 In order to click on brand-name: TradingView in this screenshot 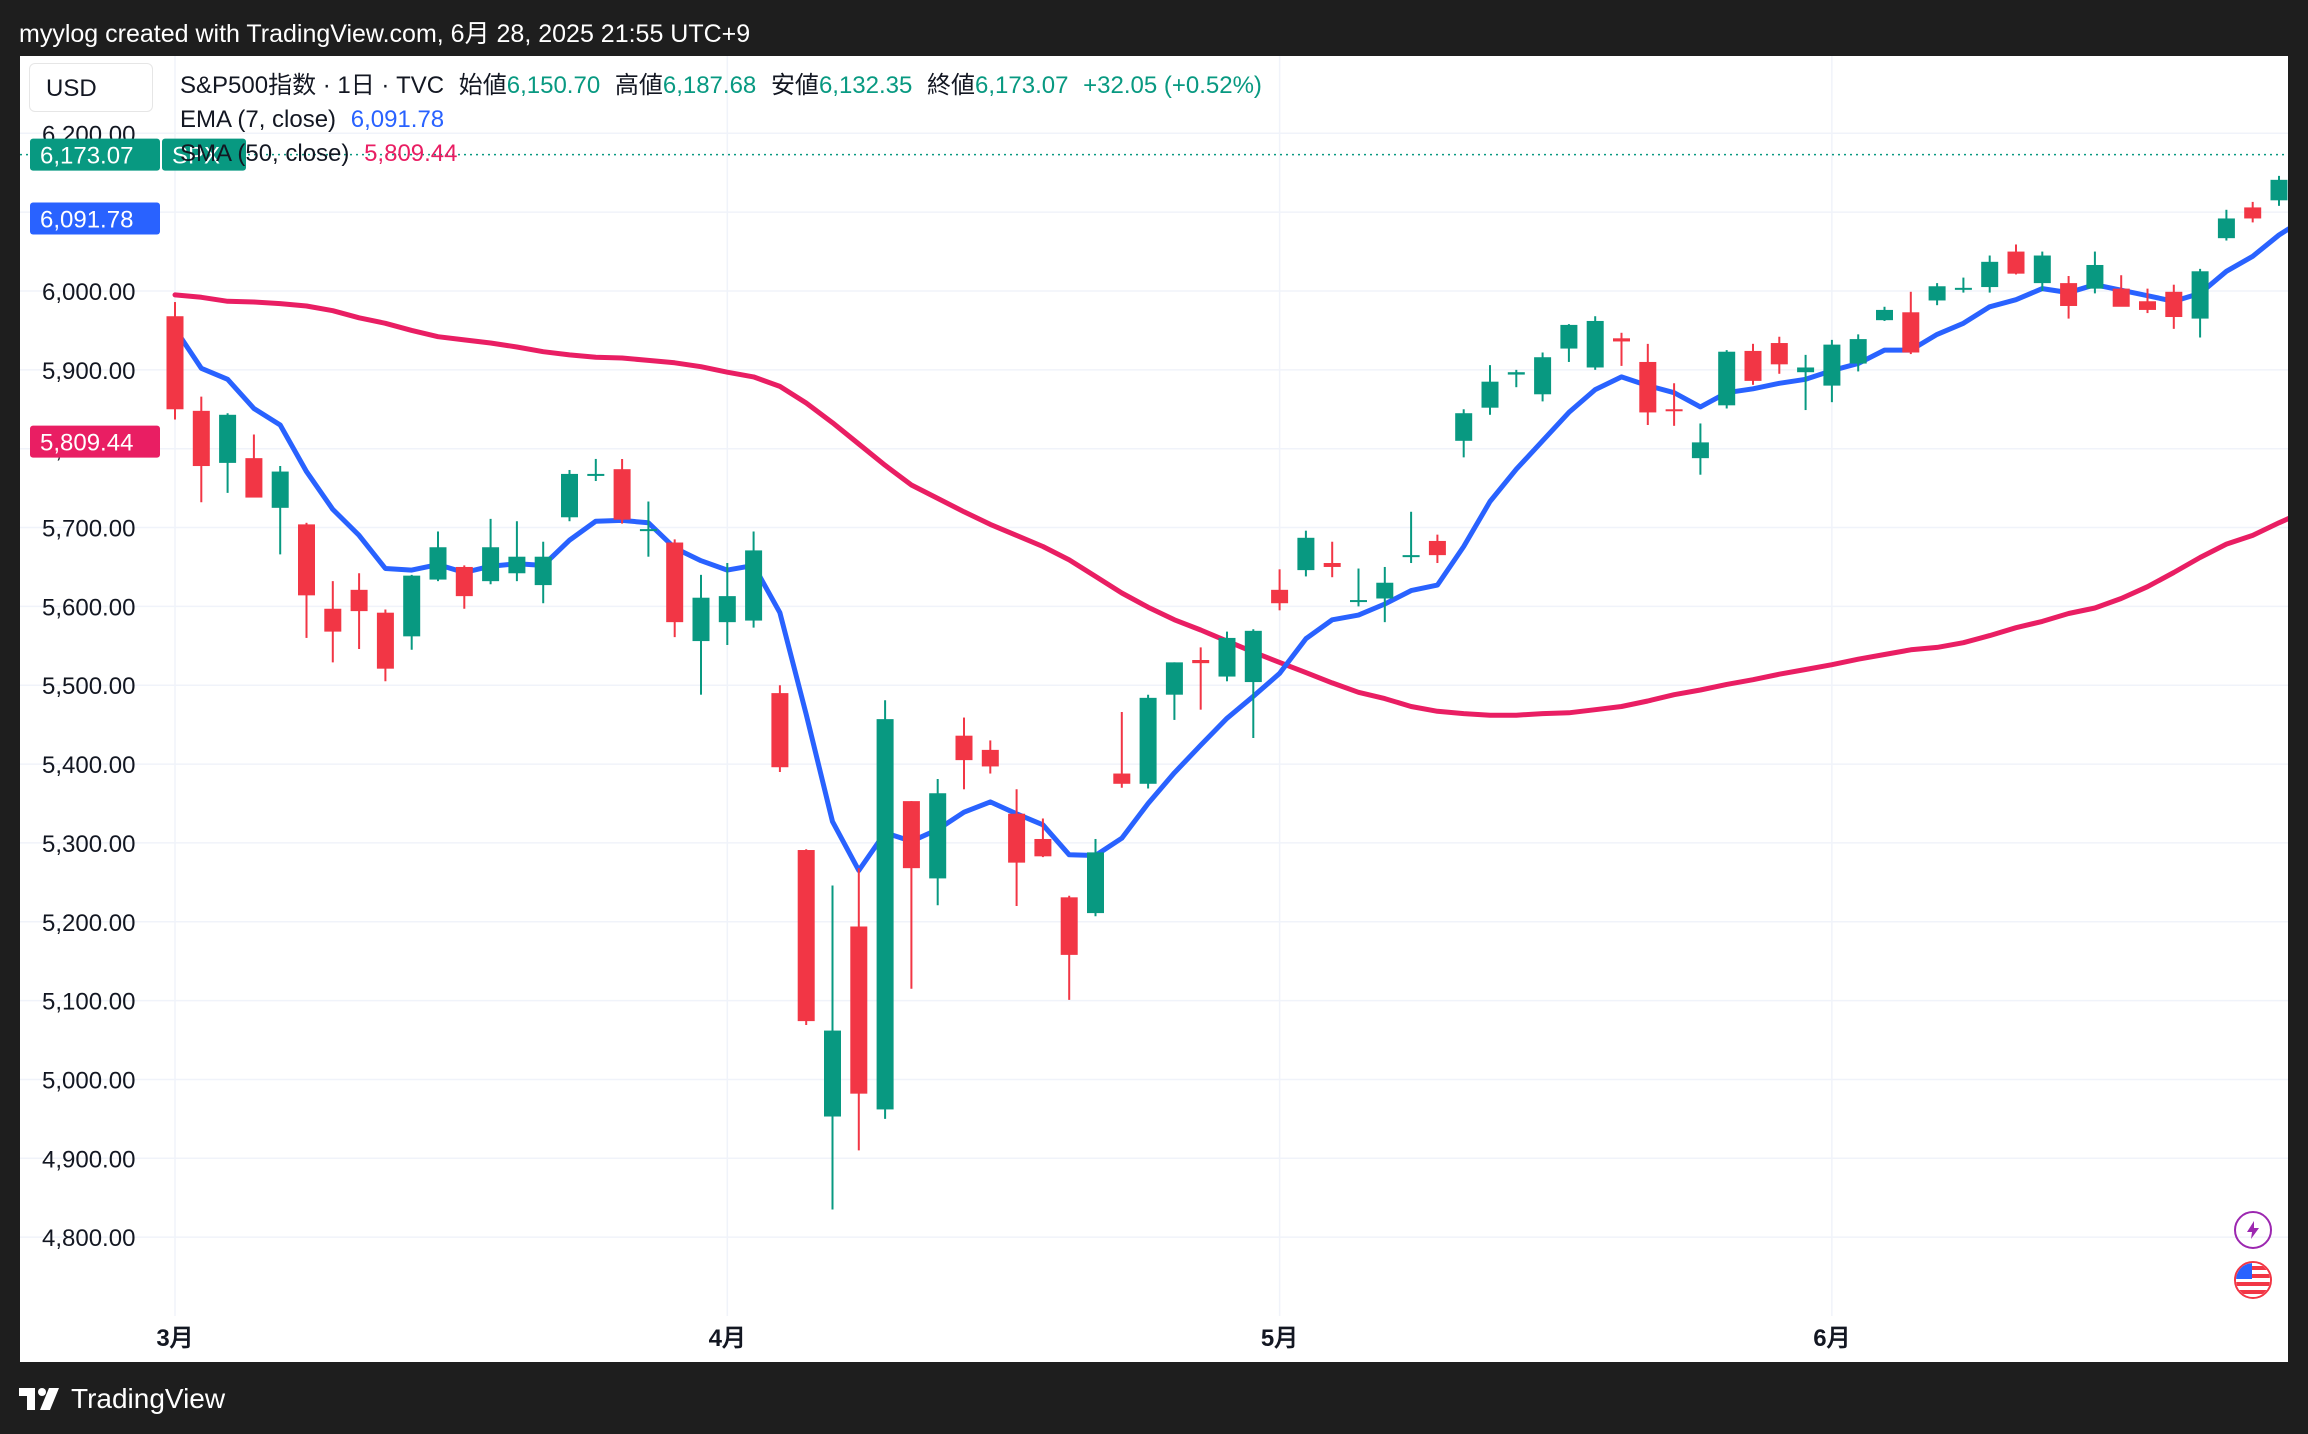, I will do `click(148, 1398)`.